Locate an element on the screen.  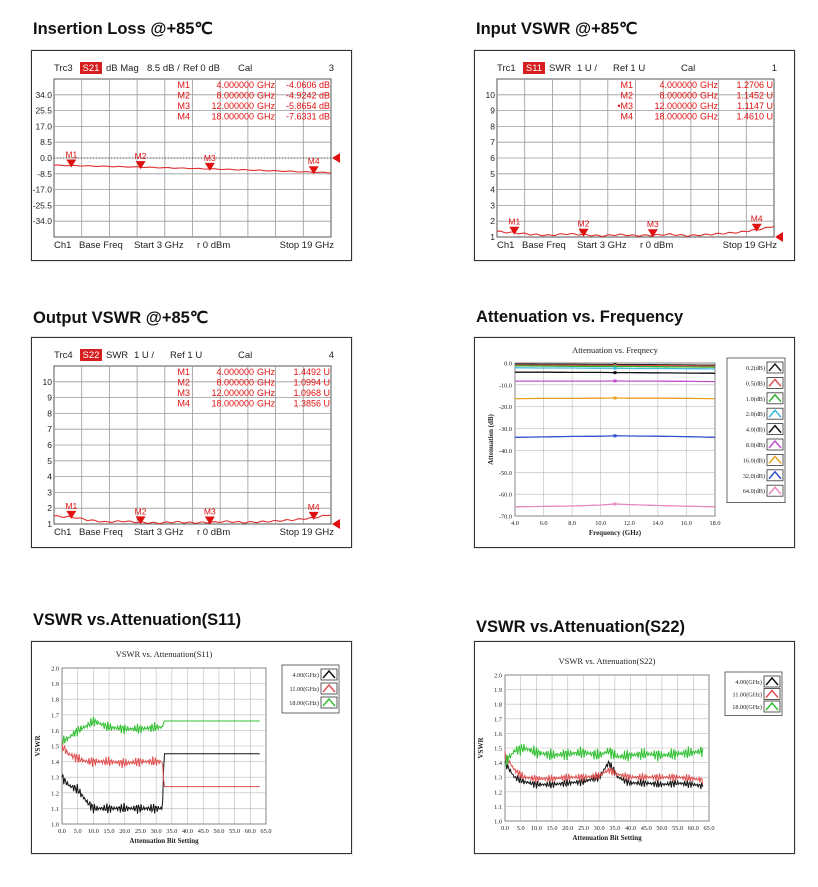
legend-label: 18.00(GHz) is located at coordinates (304, 703).